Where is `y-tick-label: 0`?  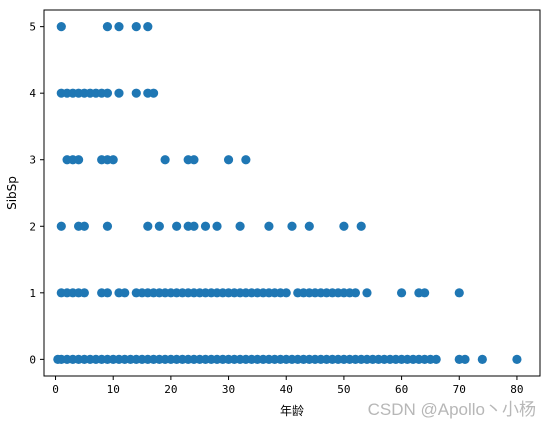
y-tick-label: 0 is located at coordinates (32, 359).